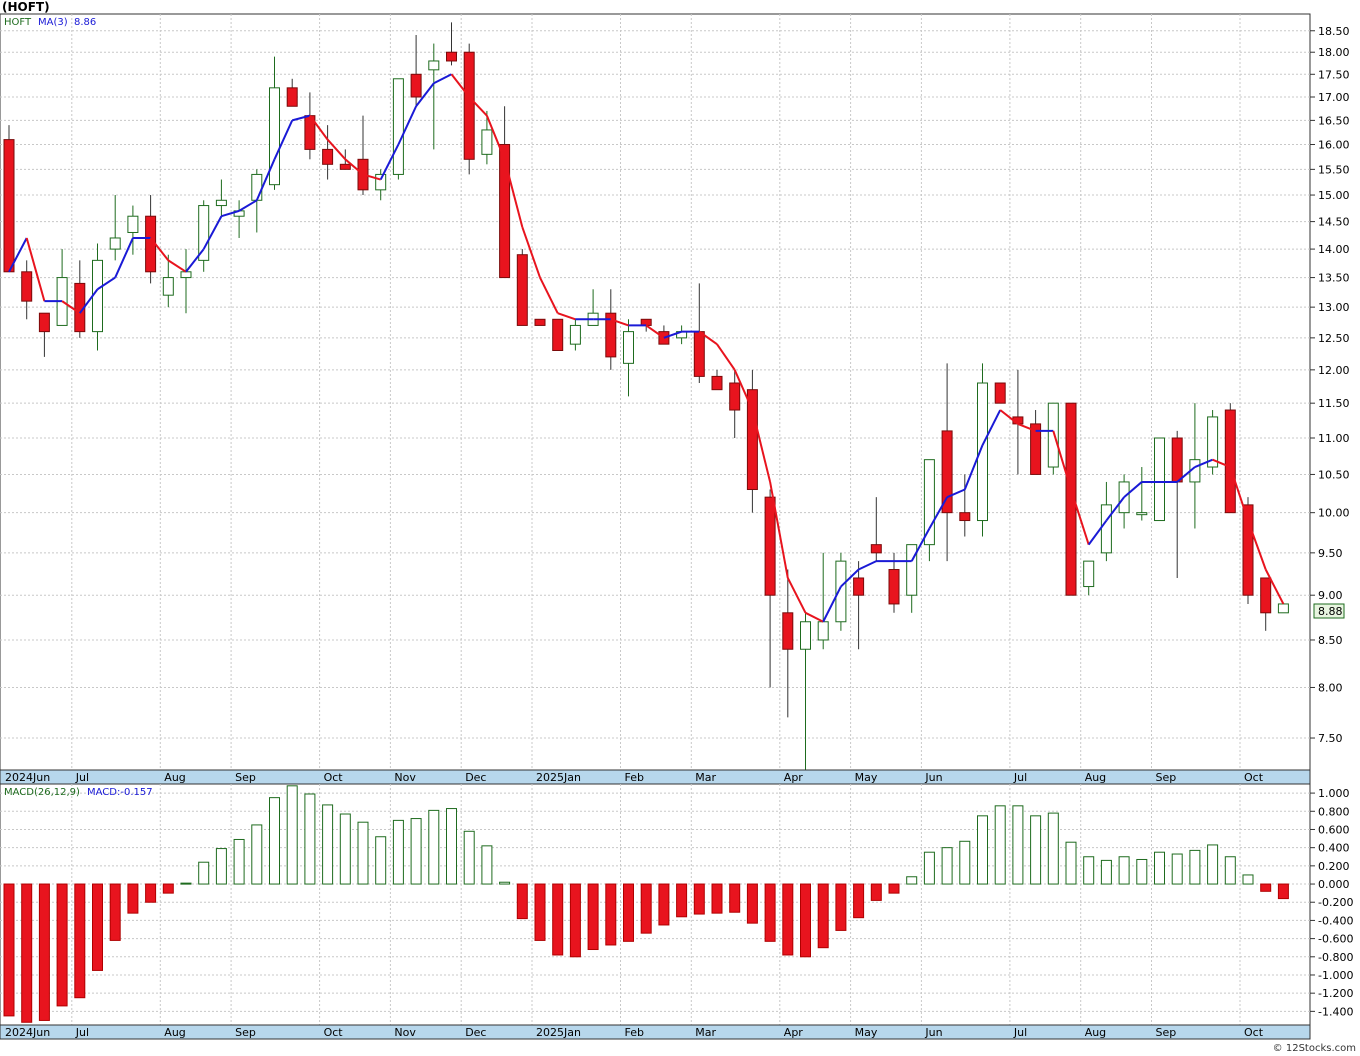  Describe the element at coordinates (1330, 687) in the screenshot. I see `price-tick-label: 8.00` at that location.